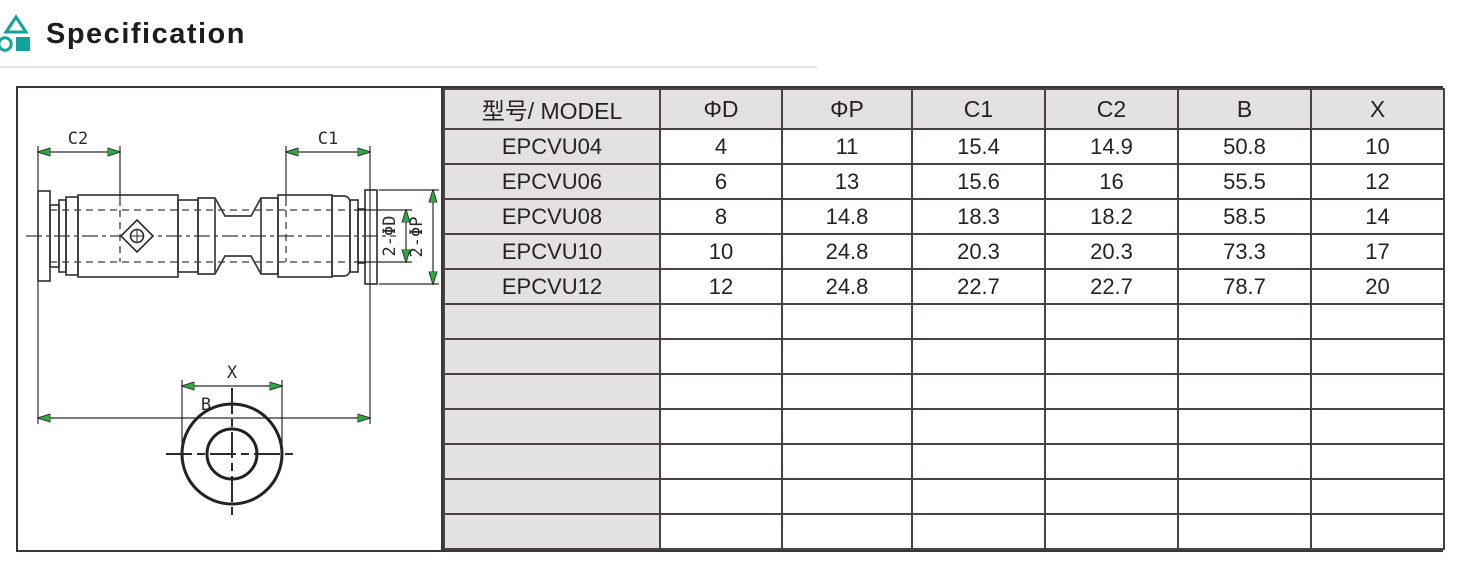  I want to click on column-header-b: B, so click(1244, 109).